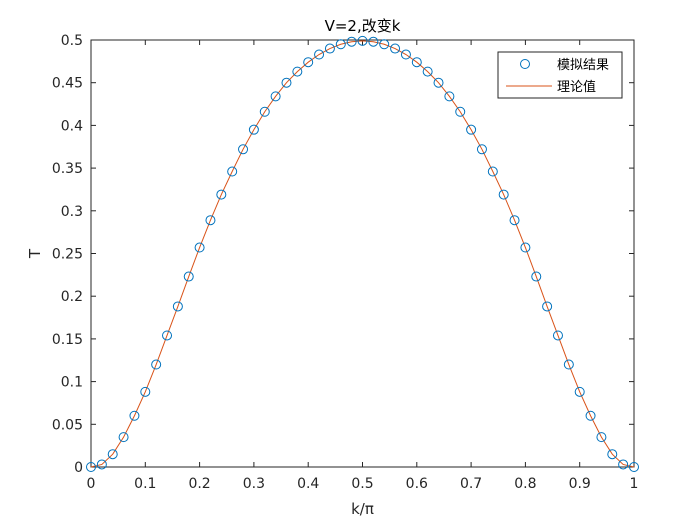 This screenshot has width=700, height=525. I want to click on x-tick-label: 0.4, so click(308, 484).